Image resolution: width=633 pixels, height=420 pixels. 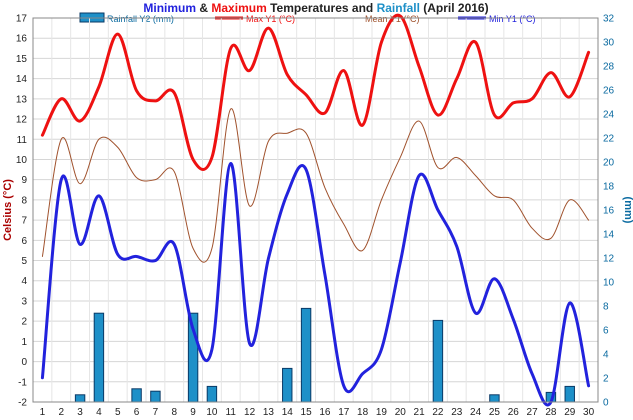 I want to click on right-axis-tick-label: 4, so click(x=606, y=355).